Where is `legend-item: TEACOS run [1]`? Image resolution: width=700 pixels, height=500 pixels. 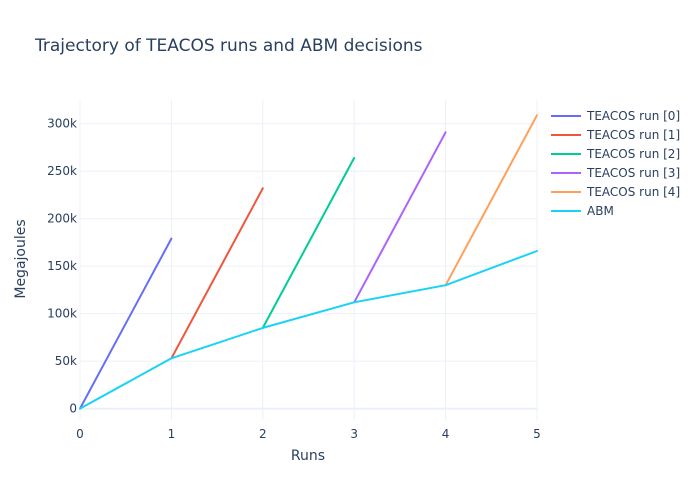 legend-item: TEACOS run [1] is located at coordinates (615, 135).